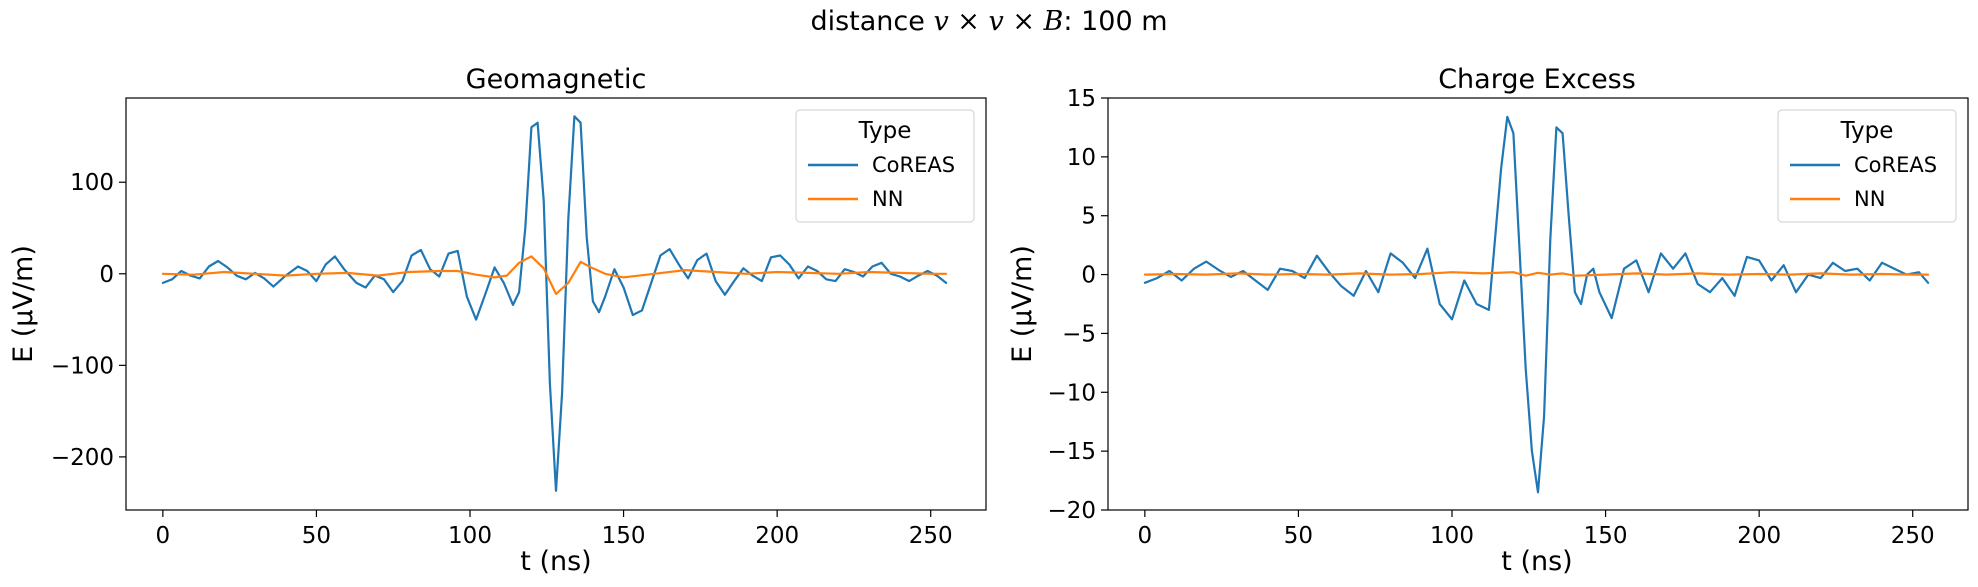  I want to click on figure-suptitle: distance v × v × B: 100 m, so click(988, 21).